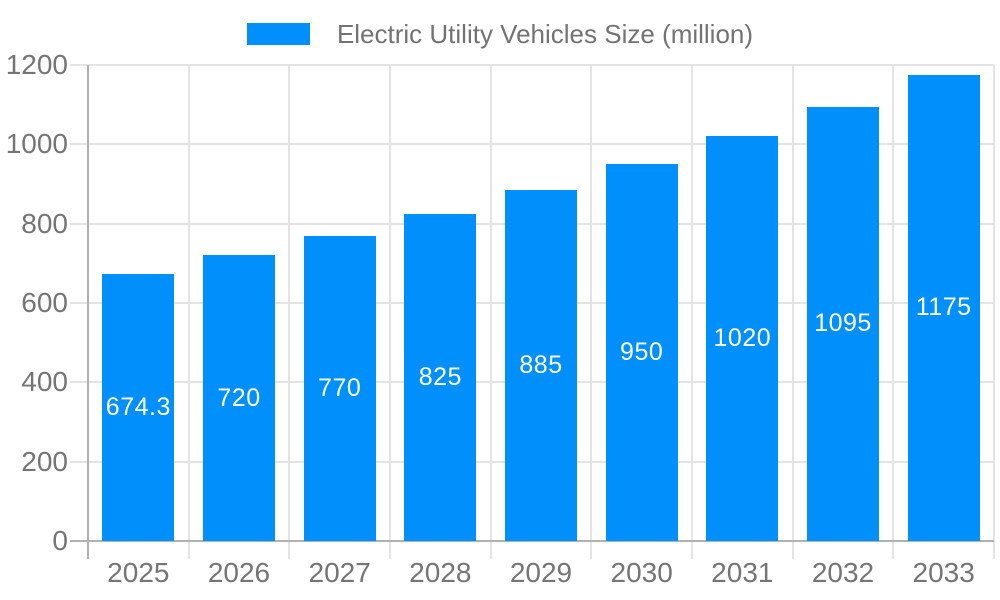  What do you see at coordinates (138, 572) in the screenshot?
I see `x-tick-label: 2025` at bounding box center [138, 572].